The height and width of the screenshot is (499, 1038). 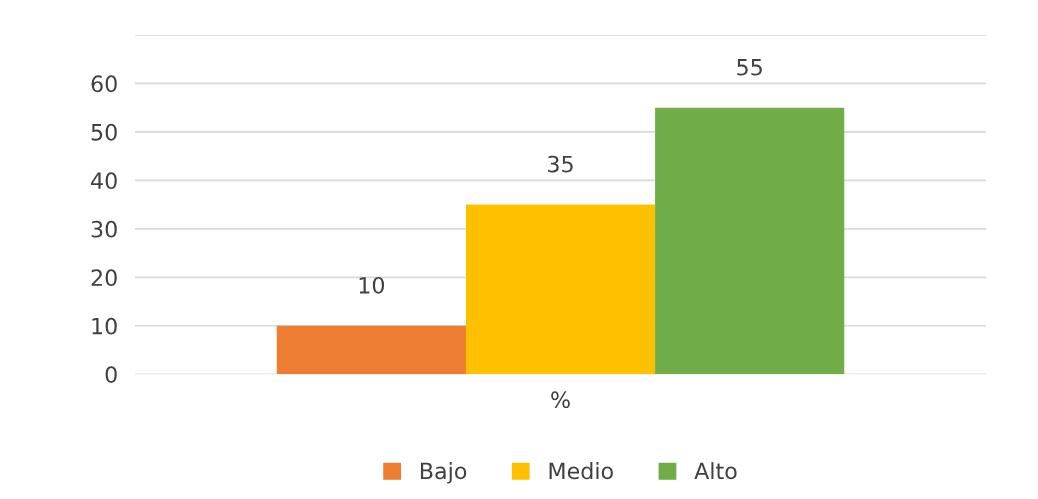 I want to click on y-tick-label: 40, so click(x=104, y=181).